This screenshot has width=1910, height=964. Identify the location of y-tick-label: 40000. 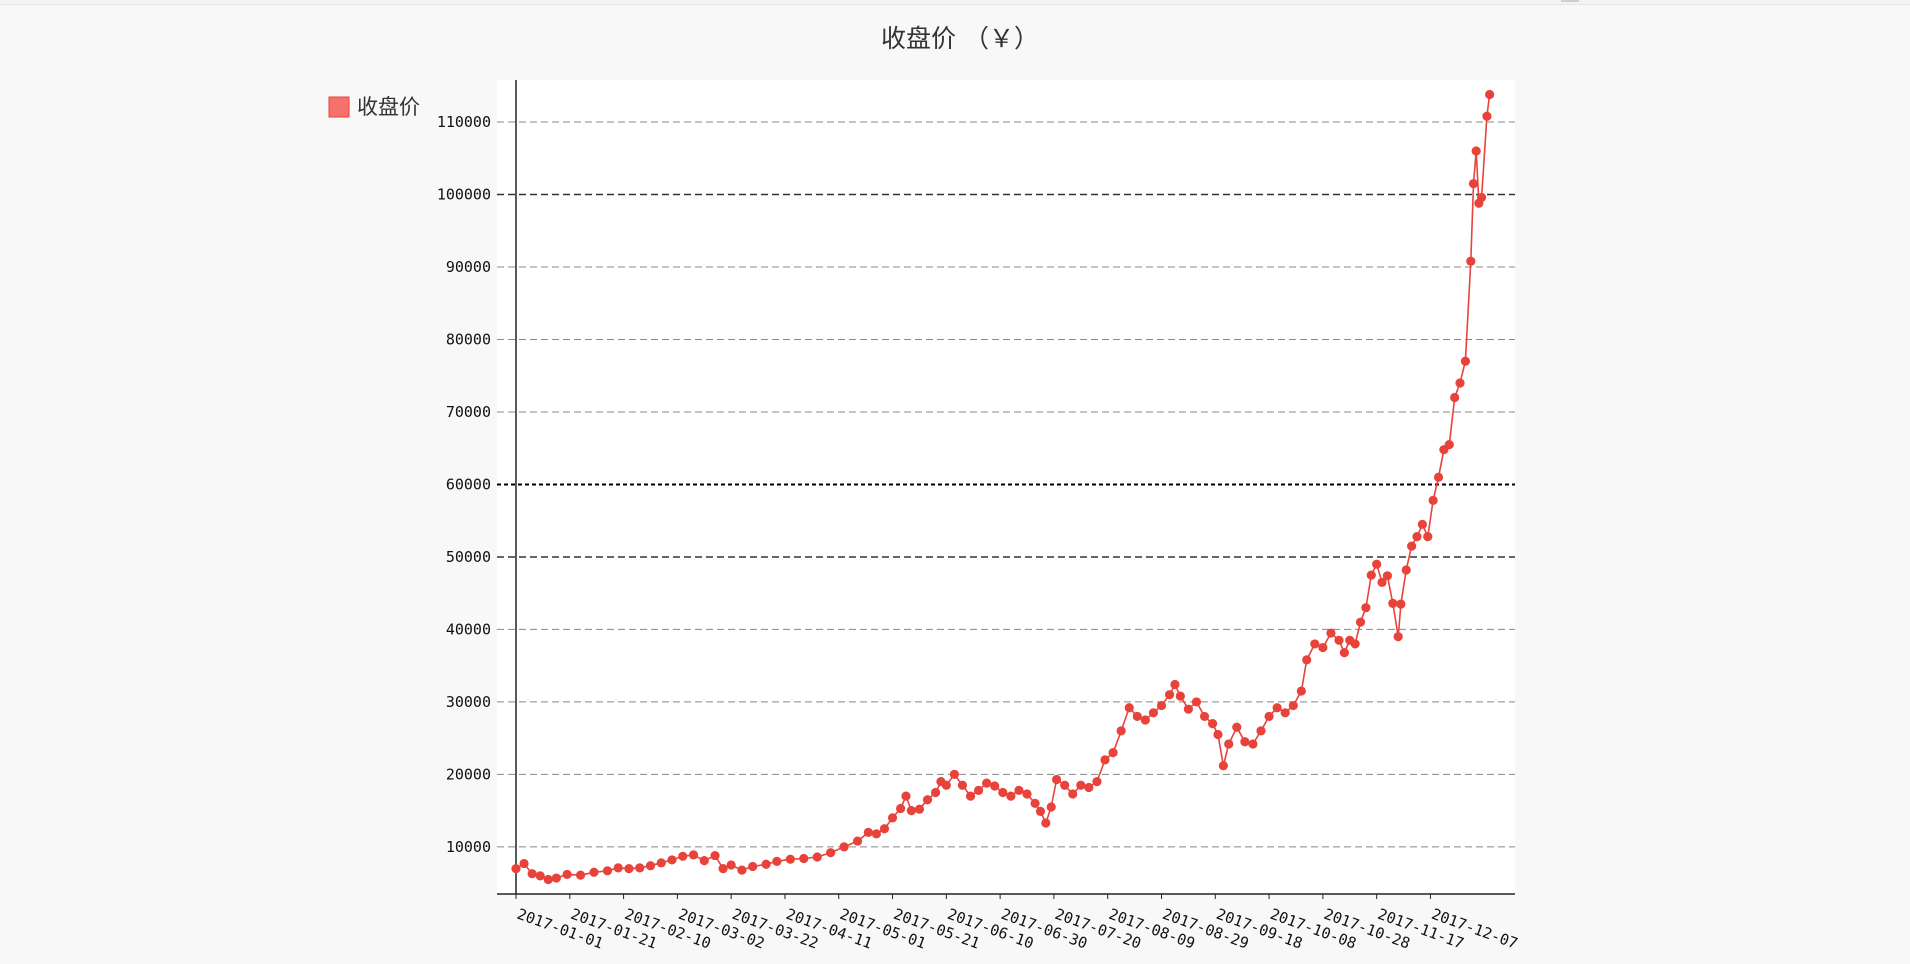
(468, 629).